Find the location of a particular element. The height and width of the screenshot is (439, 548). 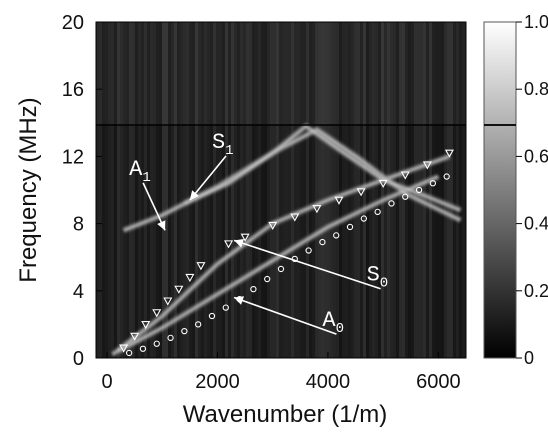

y-tick-label: 12 is located at coordinates (73, 157).